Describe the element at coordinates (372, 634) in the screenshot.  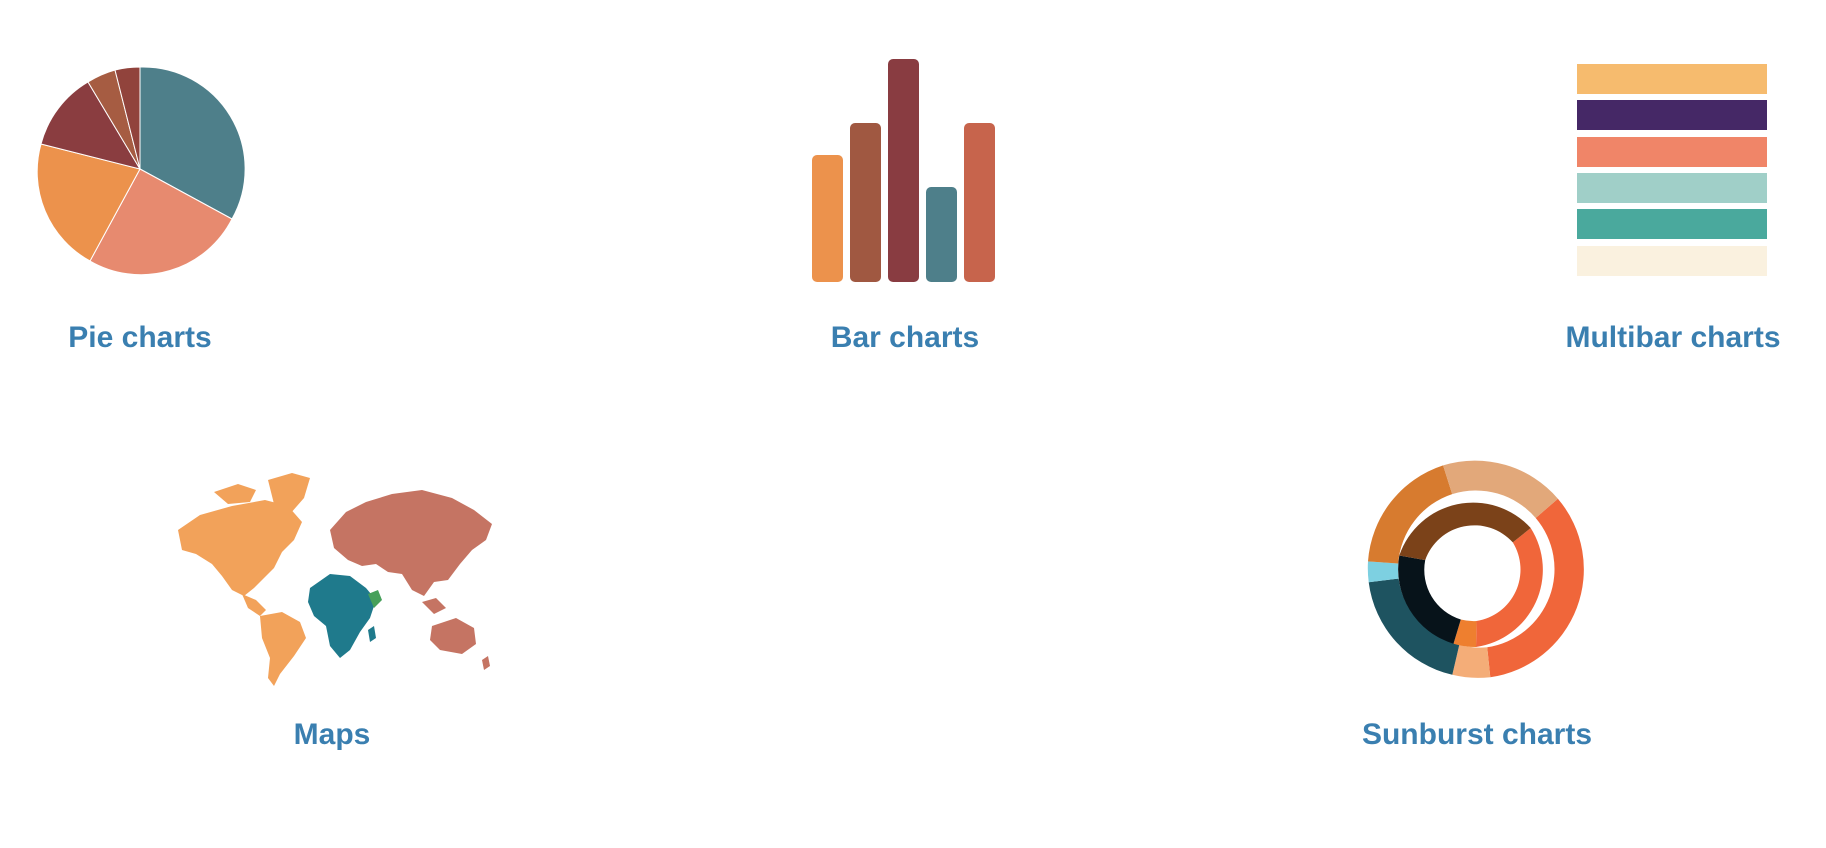
I see `madagascar-shape` at that location.